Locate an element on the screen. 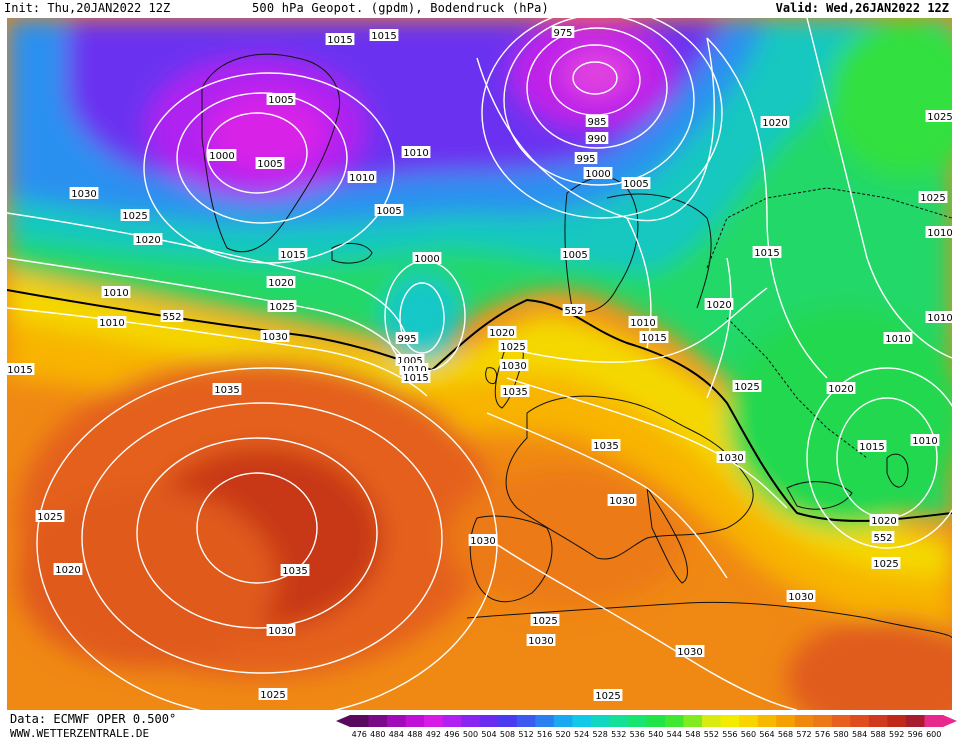 Image resolution: width=959 pixels, height=741 pixels. legend-arrow-right is located at coordinates (950, 721).